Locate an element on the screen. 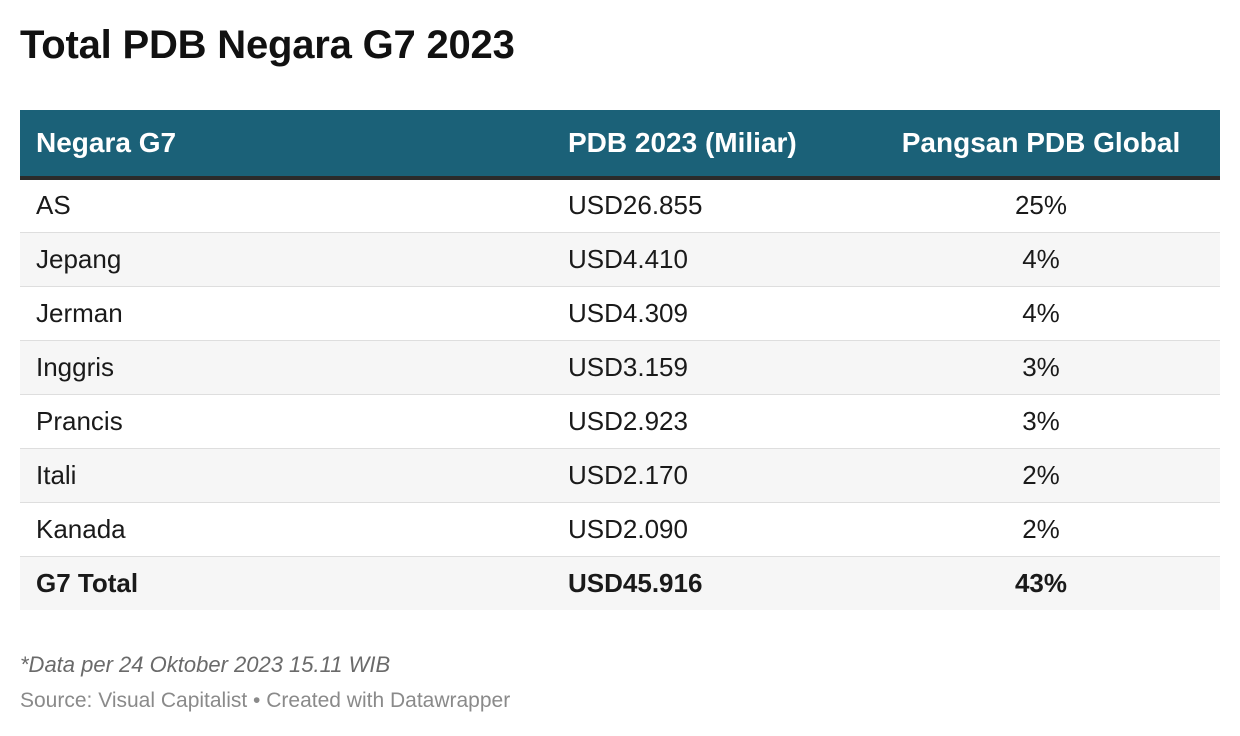 Image resolution: width=1240 pixels, height=736 pixels. table-row: Itali USD2.170 2% is located at coordinates (620, 475).